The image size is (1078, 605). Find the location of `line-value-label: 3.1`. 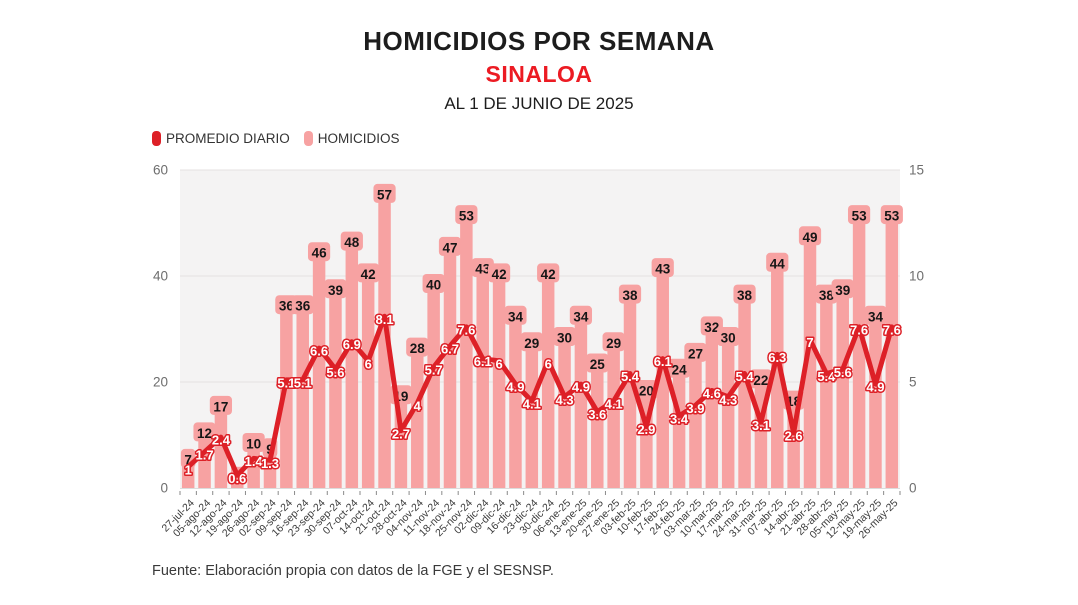

line-value-label: 3.1 is located at coordinates (761, 425).